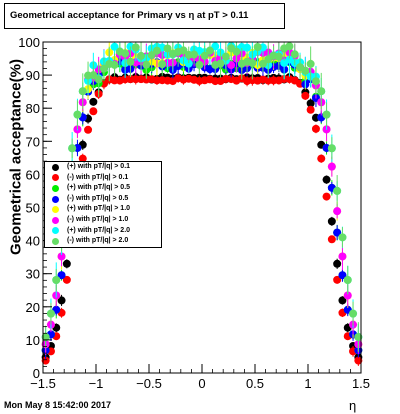 The image size is (400, 414). Describe the element at coordinates (33, 241) in the screenshot. I see `y-tick-label: 40` at that location.